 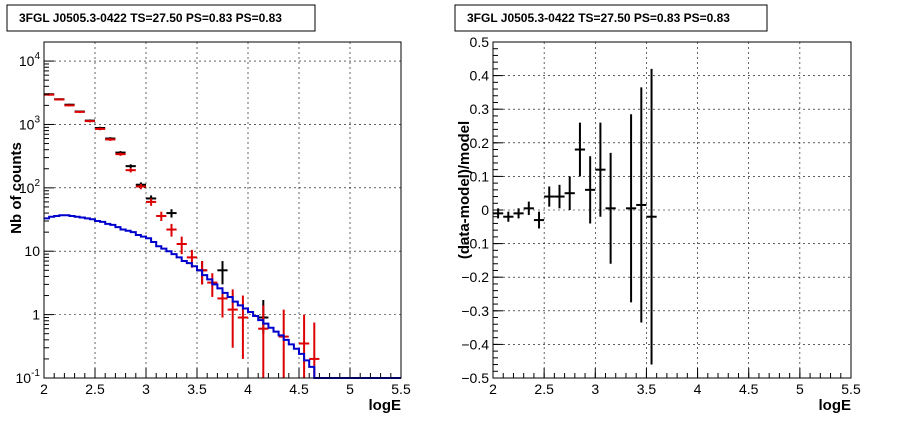 I want to click on right-y-tick-label: −0.1, so click(x=475, y=244).